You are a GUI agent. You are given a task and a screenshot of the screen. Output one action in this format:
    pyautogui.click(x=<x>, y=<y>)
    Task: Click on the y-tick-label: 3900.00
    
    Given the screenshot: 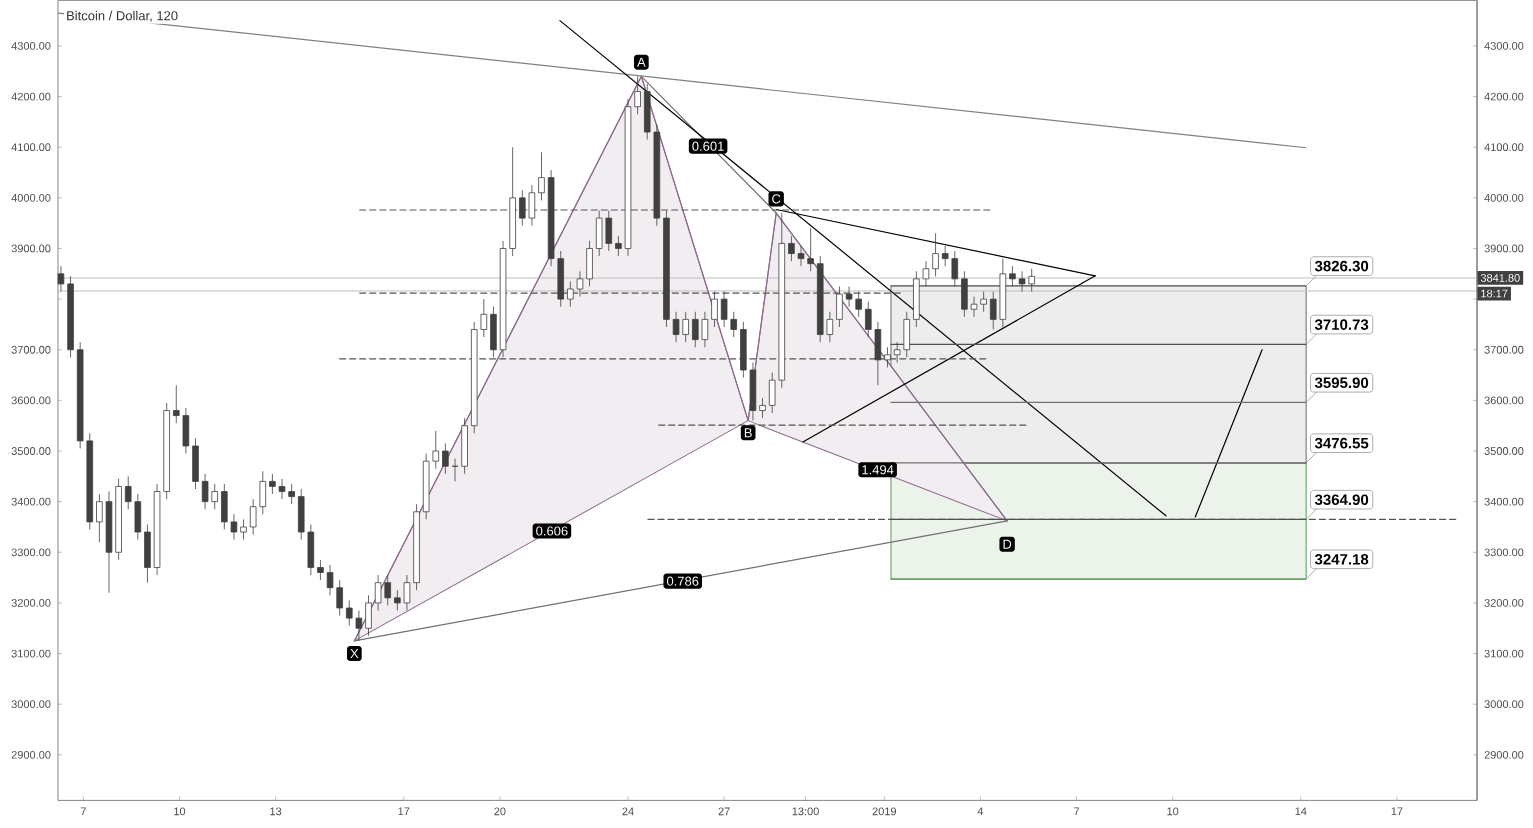 What is the action you would take?
    pyautogui.click(x=31, y=248)
    